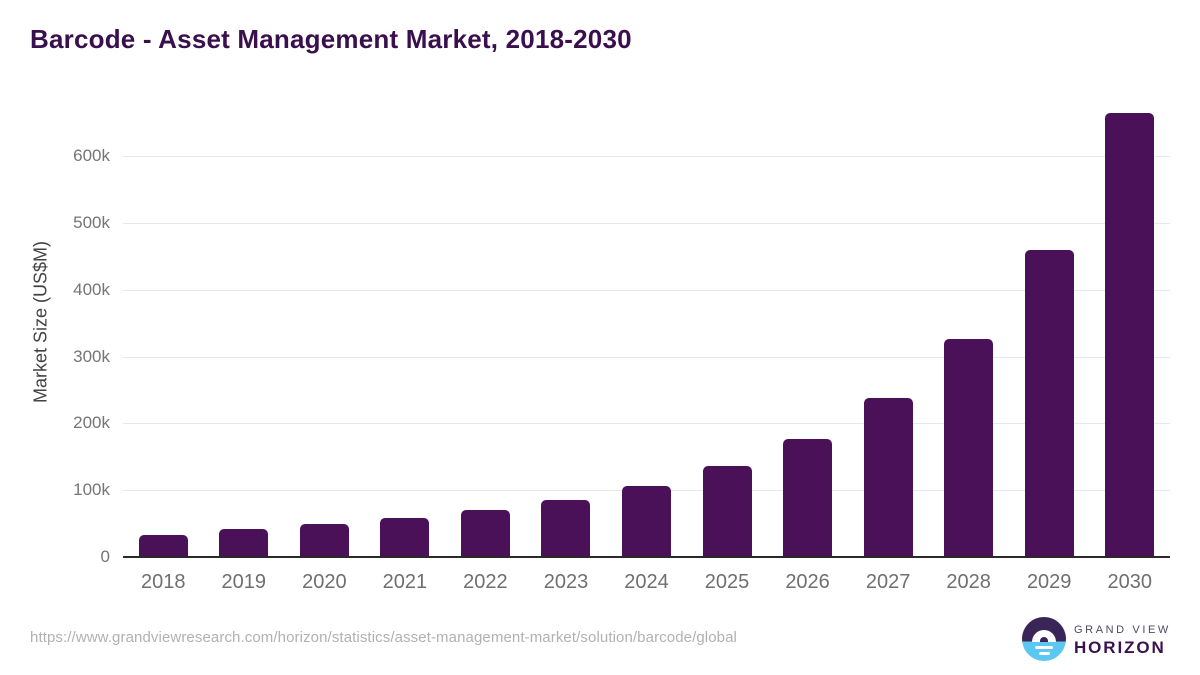 The image size is (1200, 675). I want to click on sun-arc-hole, so click(1044, 639).